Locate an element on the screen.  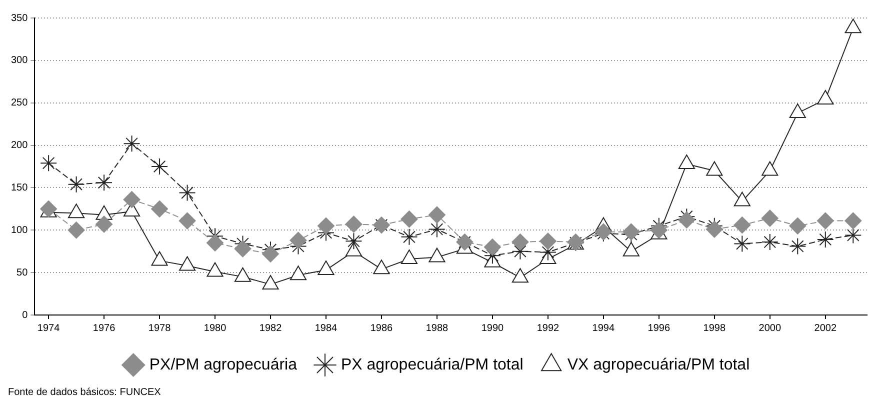
x-tick-label: 1978 is located at coordinates (160, 328).